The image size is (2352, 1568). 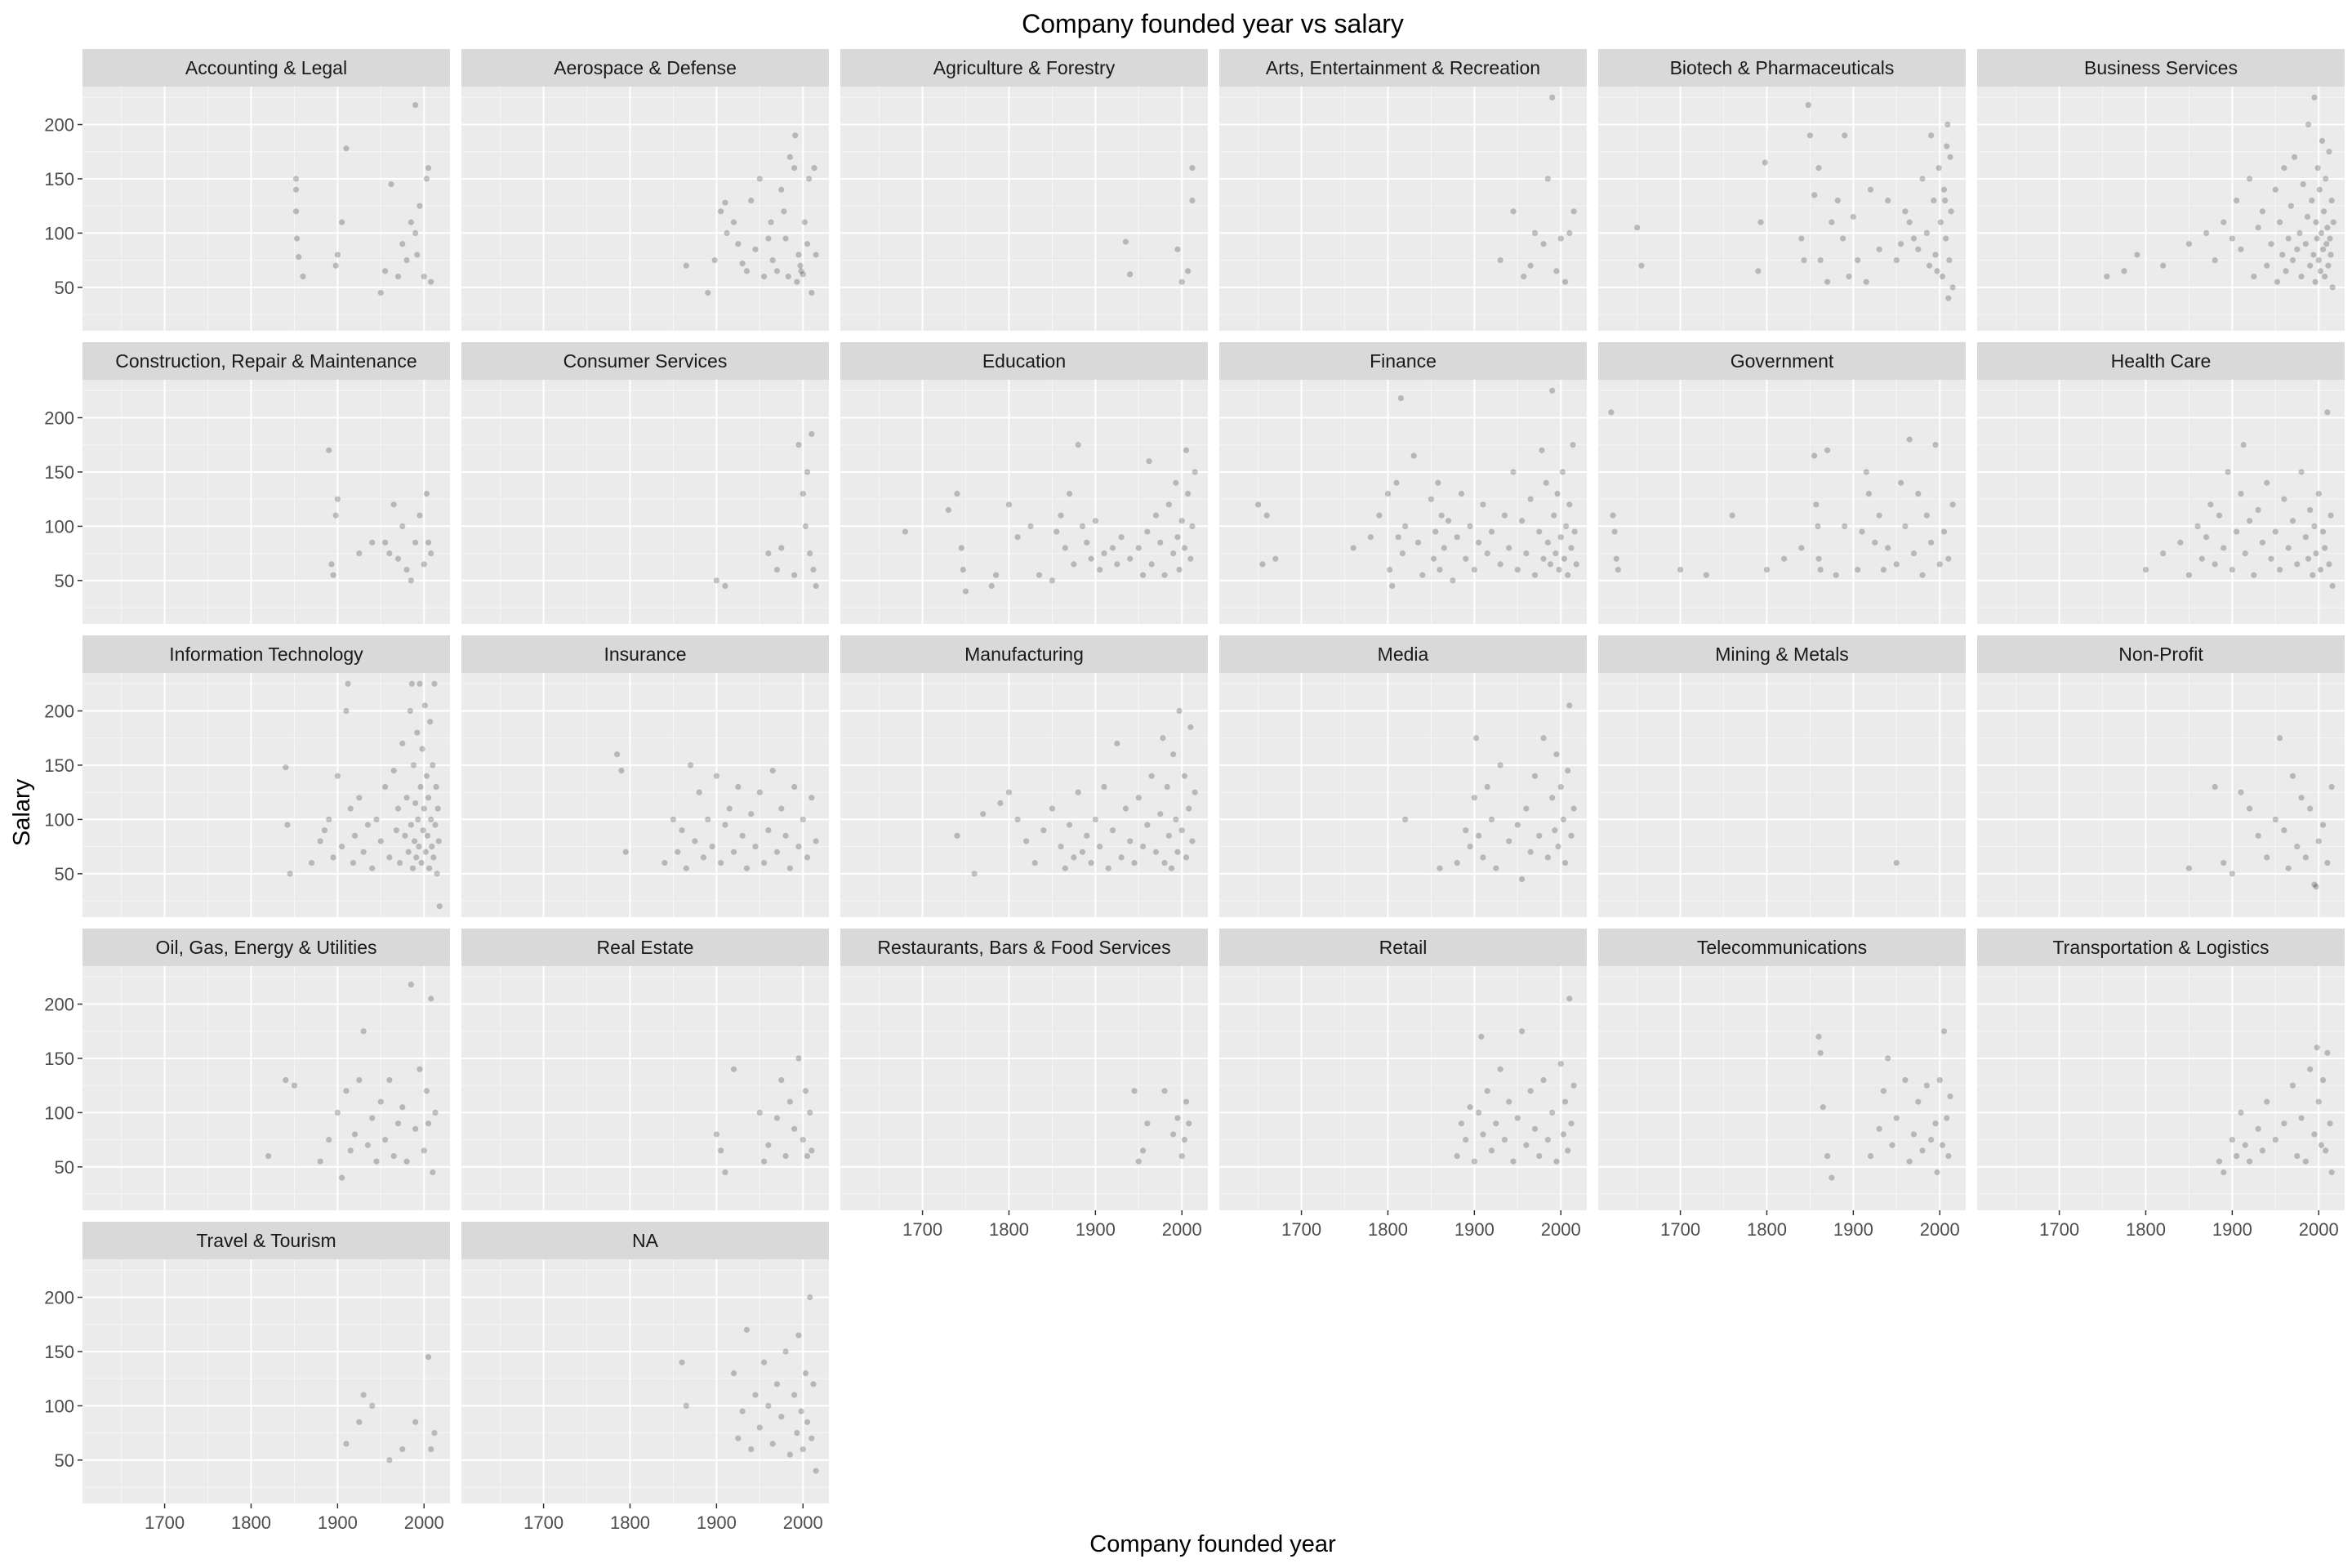 I want to click on x-tick-label: 1700, so click(x=1301, y=1229).